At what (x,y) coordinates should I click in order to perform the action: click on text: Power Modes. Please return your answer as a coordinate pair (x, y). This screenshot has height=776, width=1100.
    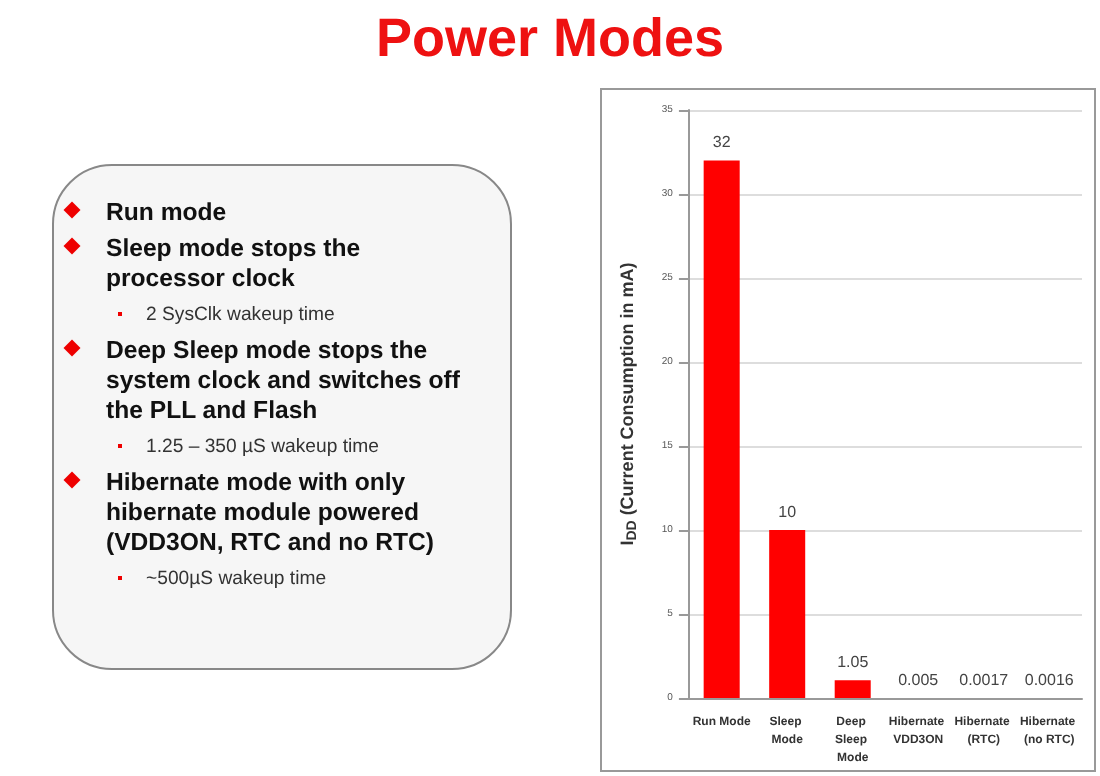
    Looking at the image, I should click on (550, 39).